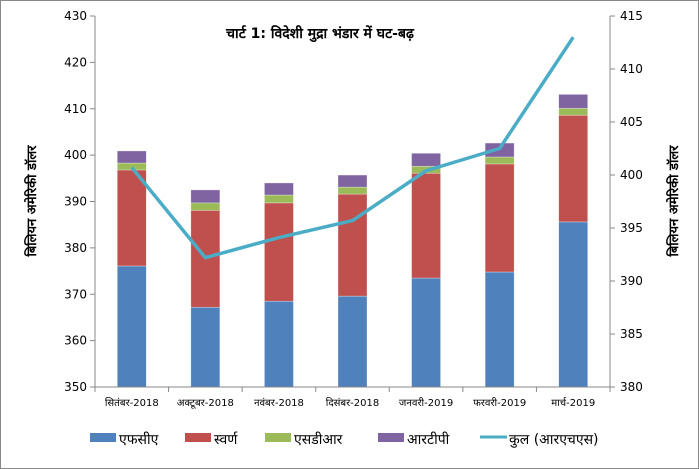 The height and width of the screenshot is (469, 699). Describe the element at coordinates (279, 403) in the screenshot. I see `x-tick-label: नवंबर-2018` at that location.